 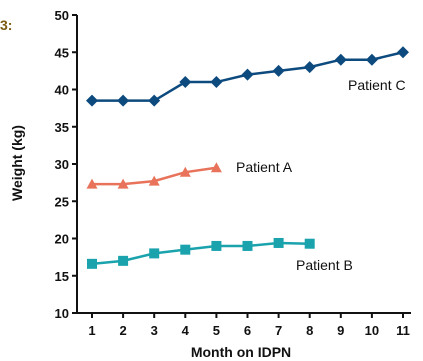 What do you see at coordinates (62, 52) in the screenshot?
I see `y-tick-label: 45` at bounding box center [62, 52].